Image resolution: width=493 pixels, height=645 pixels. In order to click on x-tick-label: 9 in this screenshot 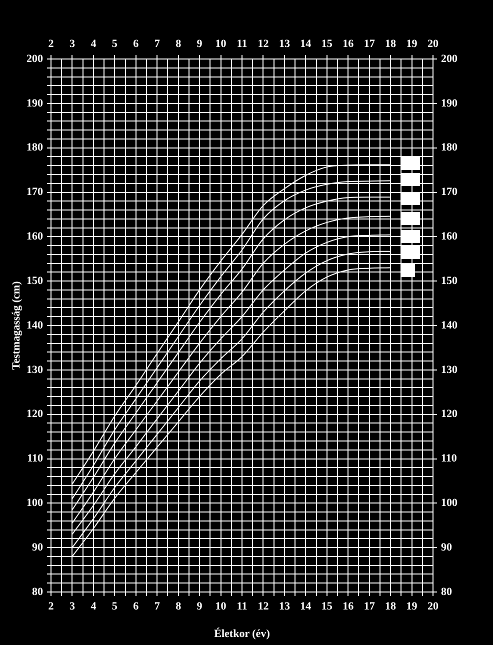, I will do `click(199, 606)`.